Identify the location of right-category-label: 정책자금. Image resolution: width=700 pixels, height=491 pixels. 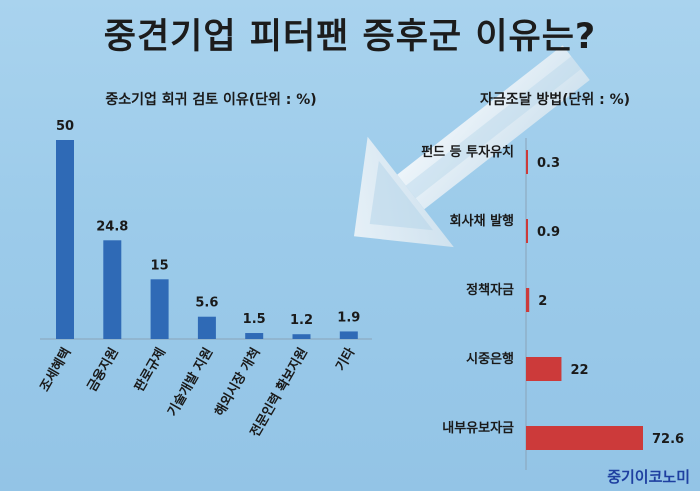
(490, 290).